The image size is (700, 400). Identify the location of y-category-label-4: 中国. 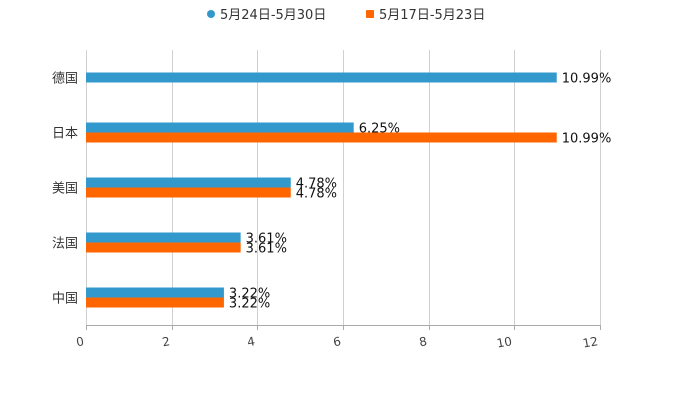
(65, 299).